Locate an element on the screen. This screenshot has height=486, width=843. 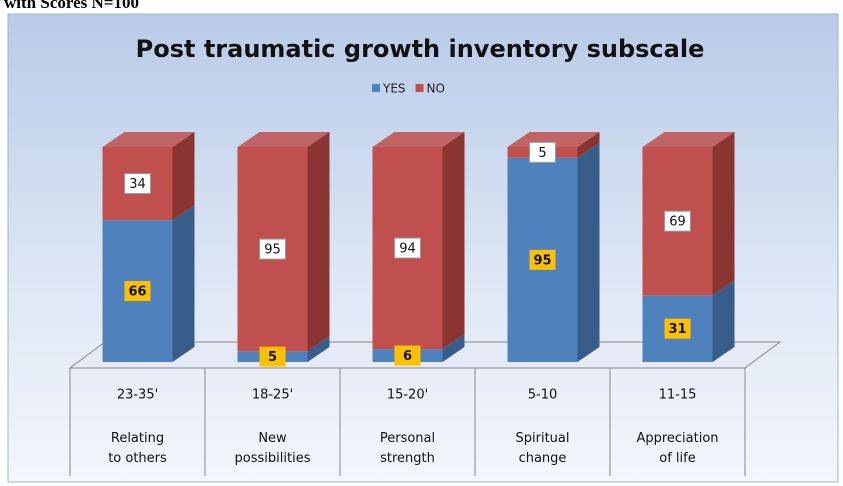
data-label: 94 is located at coordinates (407, 249).